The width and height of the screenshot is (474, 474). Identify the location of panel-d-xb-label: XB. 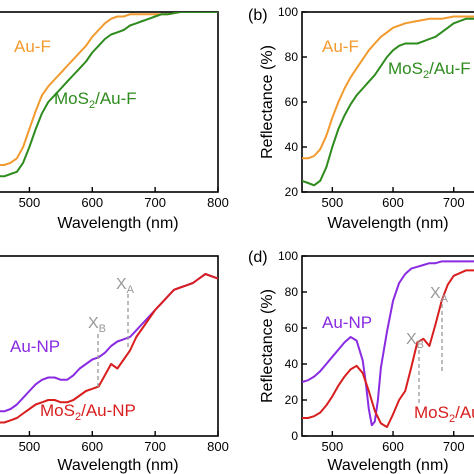
(415, 341).